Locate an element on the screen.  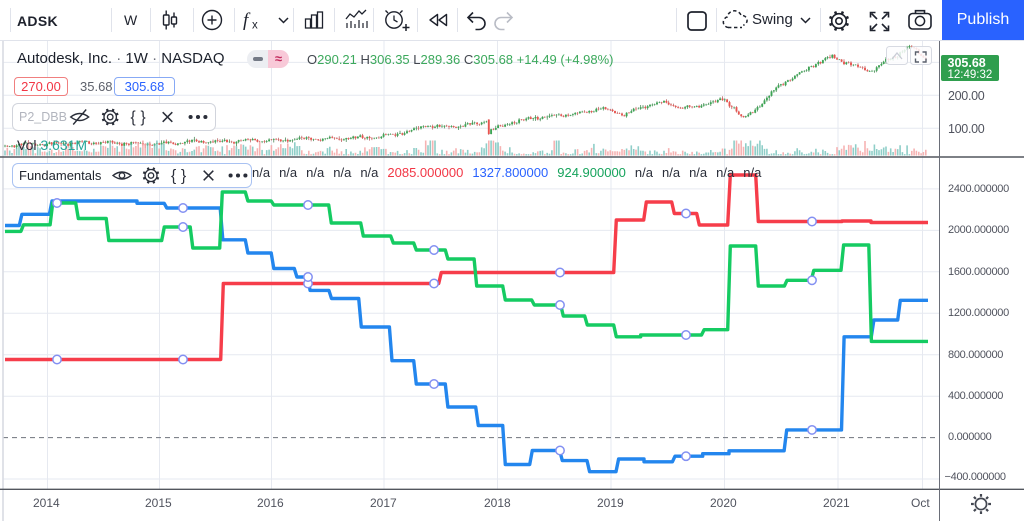
svg-text: f is located at coordinates (247, 20).